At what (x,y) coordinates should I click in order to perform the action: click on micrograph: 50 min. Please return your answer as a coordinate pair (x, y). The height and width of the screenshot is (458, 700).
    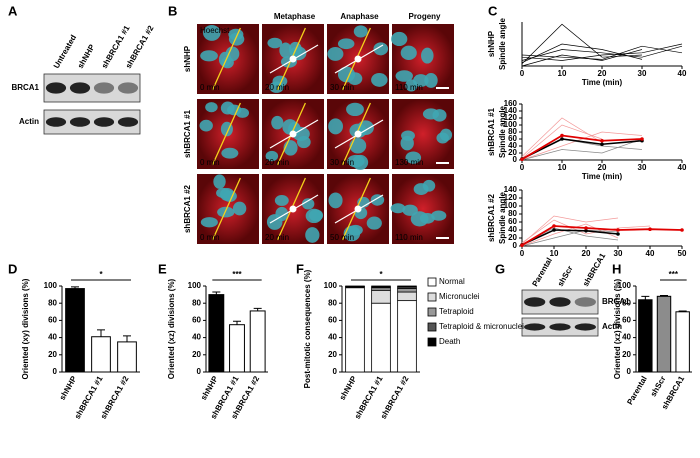
    Looking at the image, I should click on (358, 209).